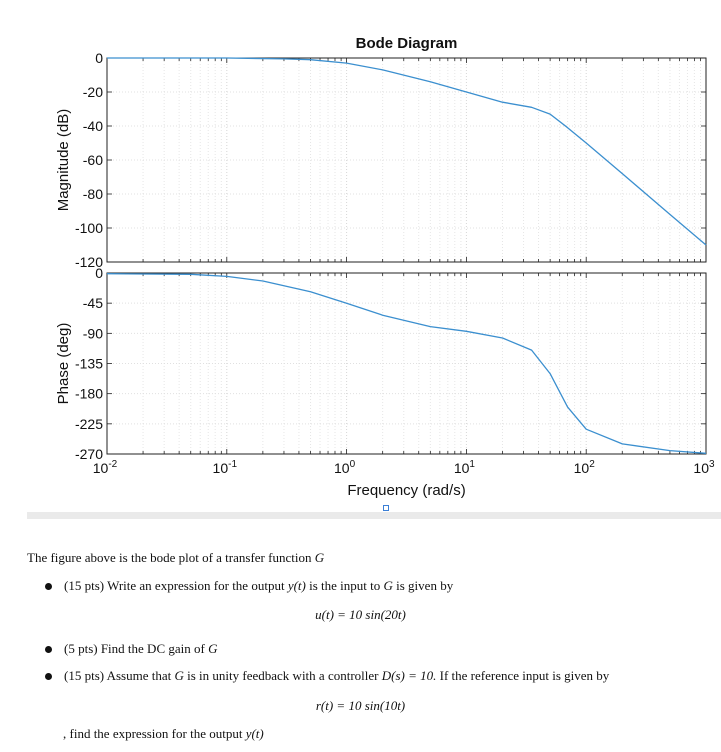 This screenshot has height=752, width=721. I want to click on x-tick-label: 10⁻¹, so click(225, 467).